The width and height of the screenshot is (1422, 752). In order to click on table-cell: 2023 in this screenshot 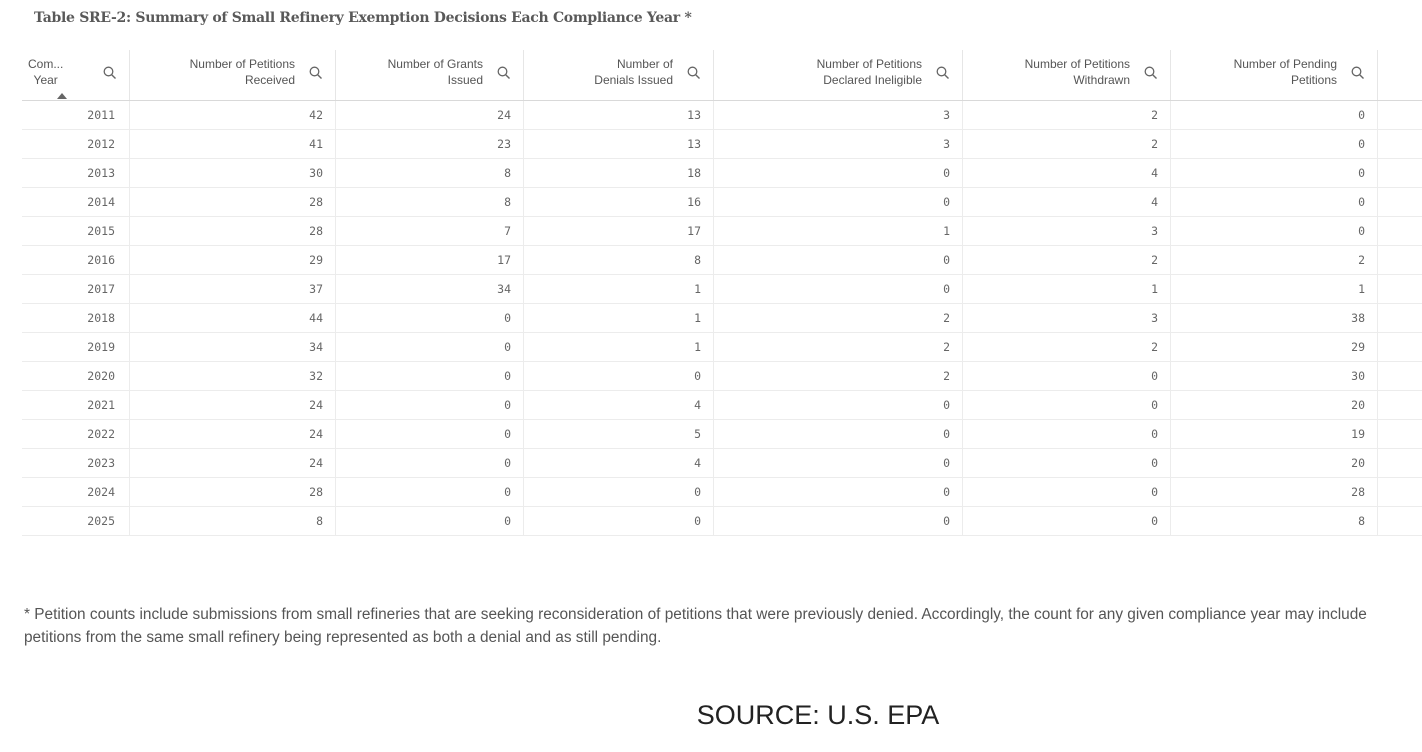, I will do `click(76, 463)`.